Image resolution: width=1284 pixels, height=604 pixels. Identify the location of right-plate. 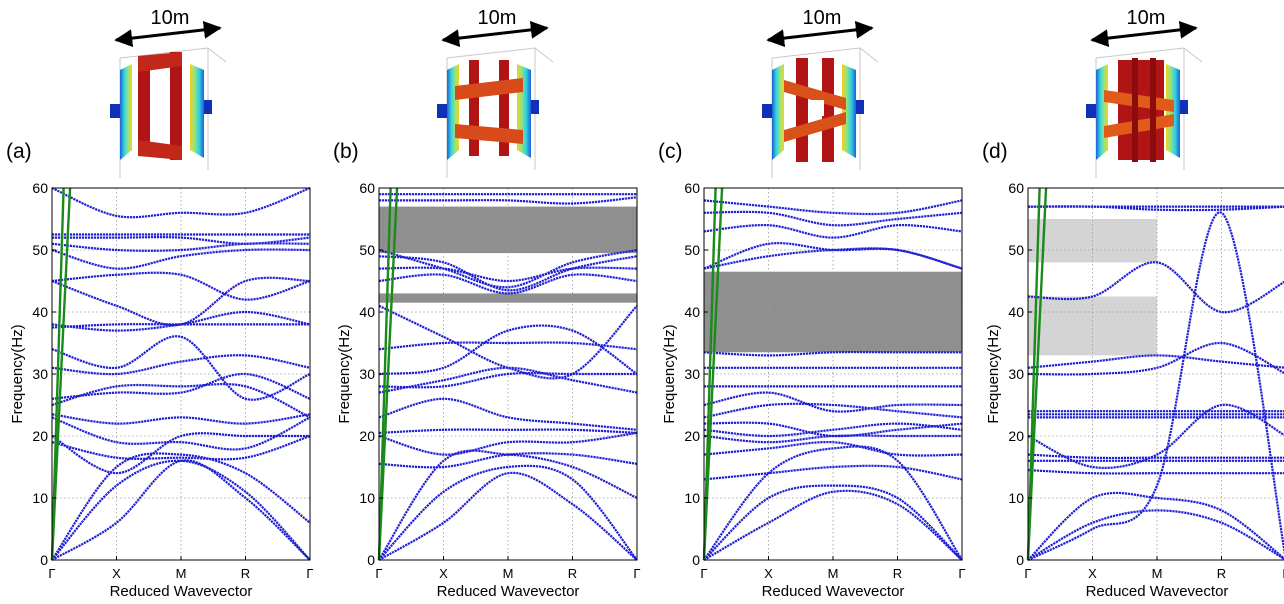
(197, 111).